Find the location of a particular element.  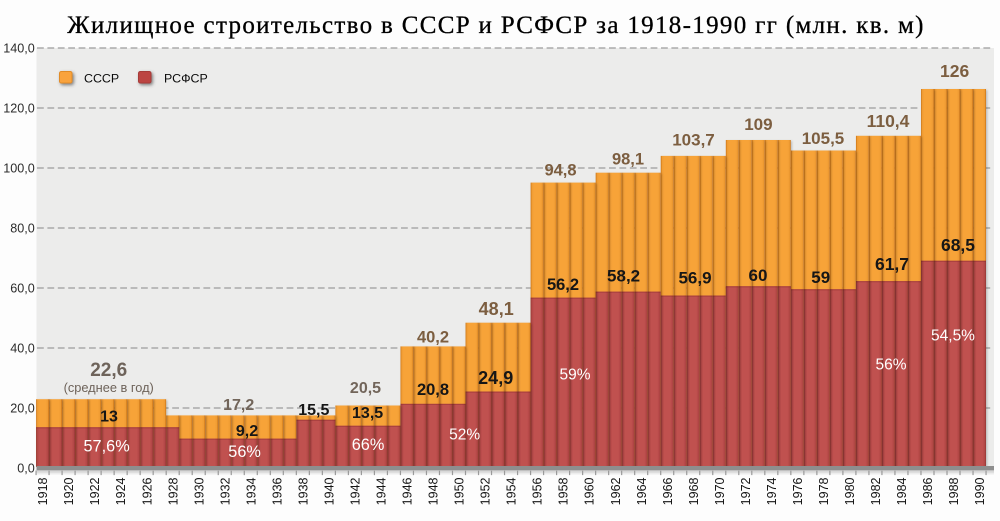

svg-text: 1962 is located at coordinates (616, 491).